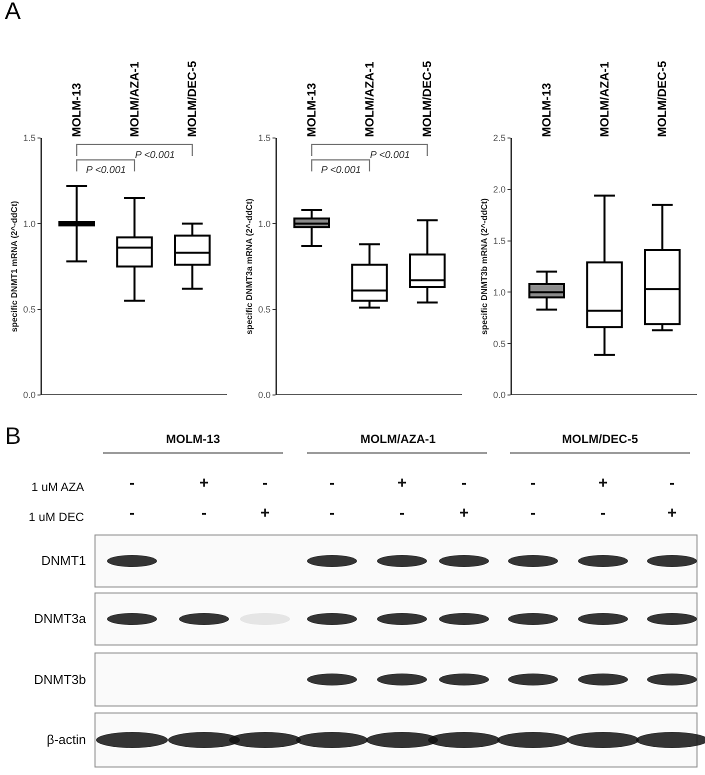  I want to click on text: MOLM/AZA-1, so click(398, 439).